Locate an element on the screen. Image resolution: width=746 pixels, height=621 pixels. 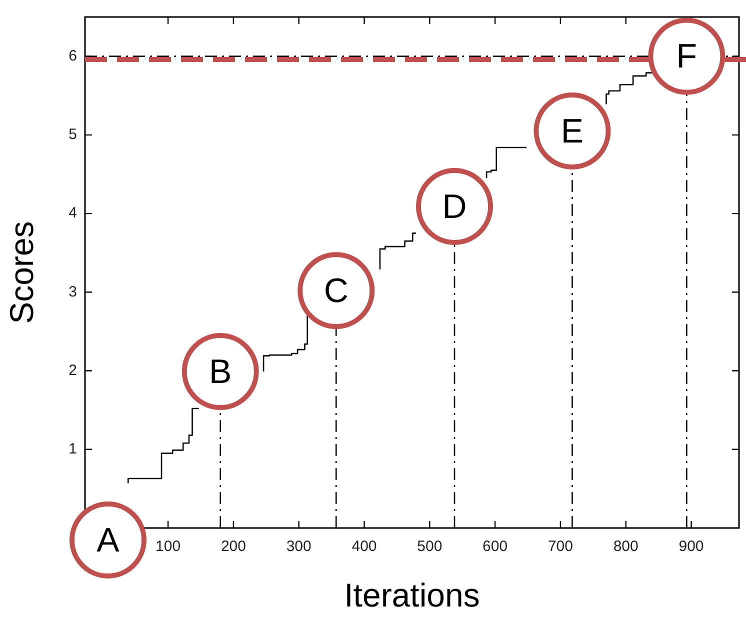
y-axis-title: Scores is located at coordinates (21, 272).